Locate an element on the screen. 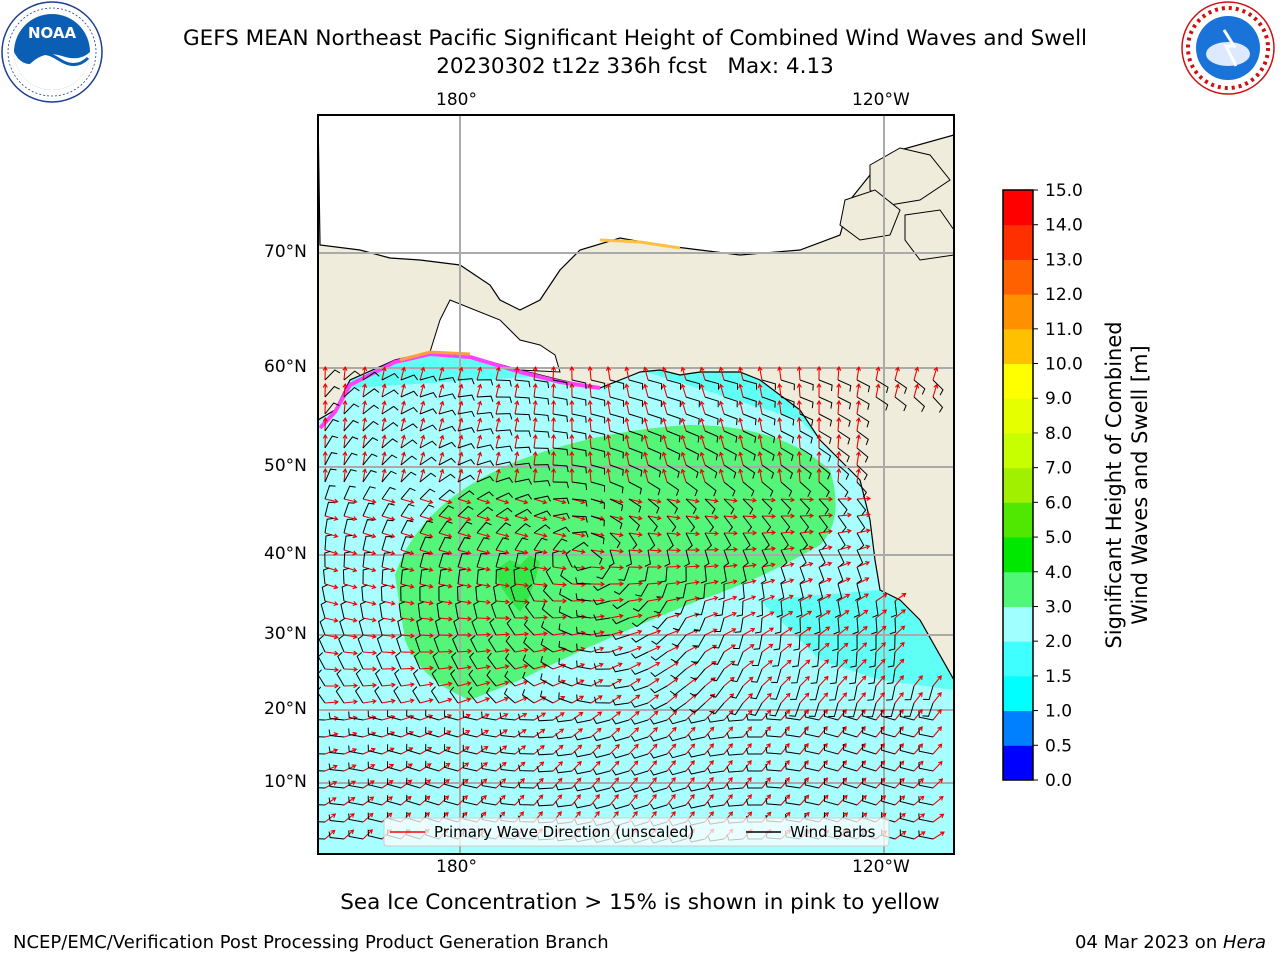 The height and width of the screenshot is (960, 1280). colorbar-tick-label: 1.0 is located at coordinates (1058, 712).